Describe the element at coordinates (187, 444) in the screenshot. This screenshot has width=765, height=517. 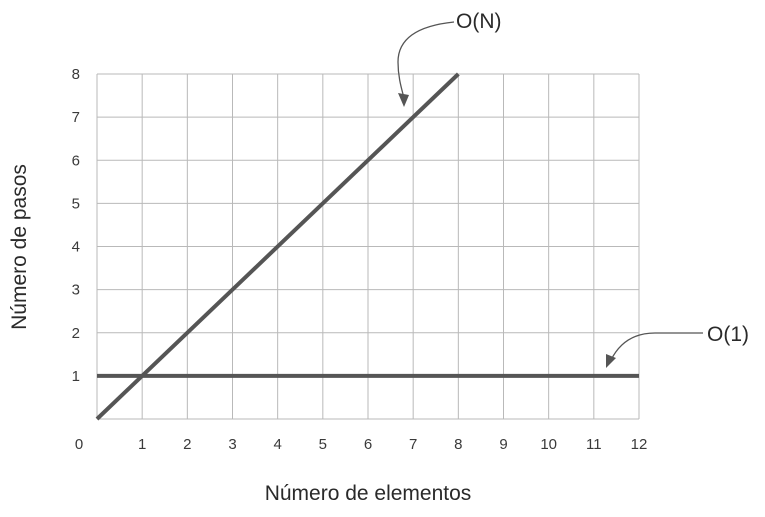
I see `x-tick-label: 2` at that location.